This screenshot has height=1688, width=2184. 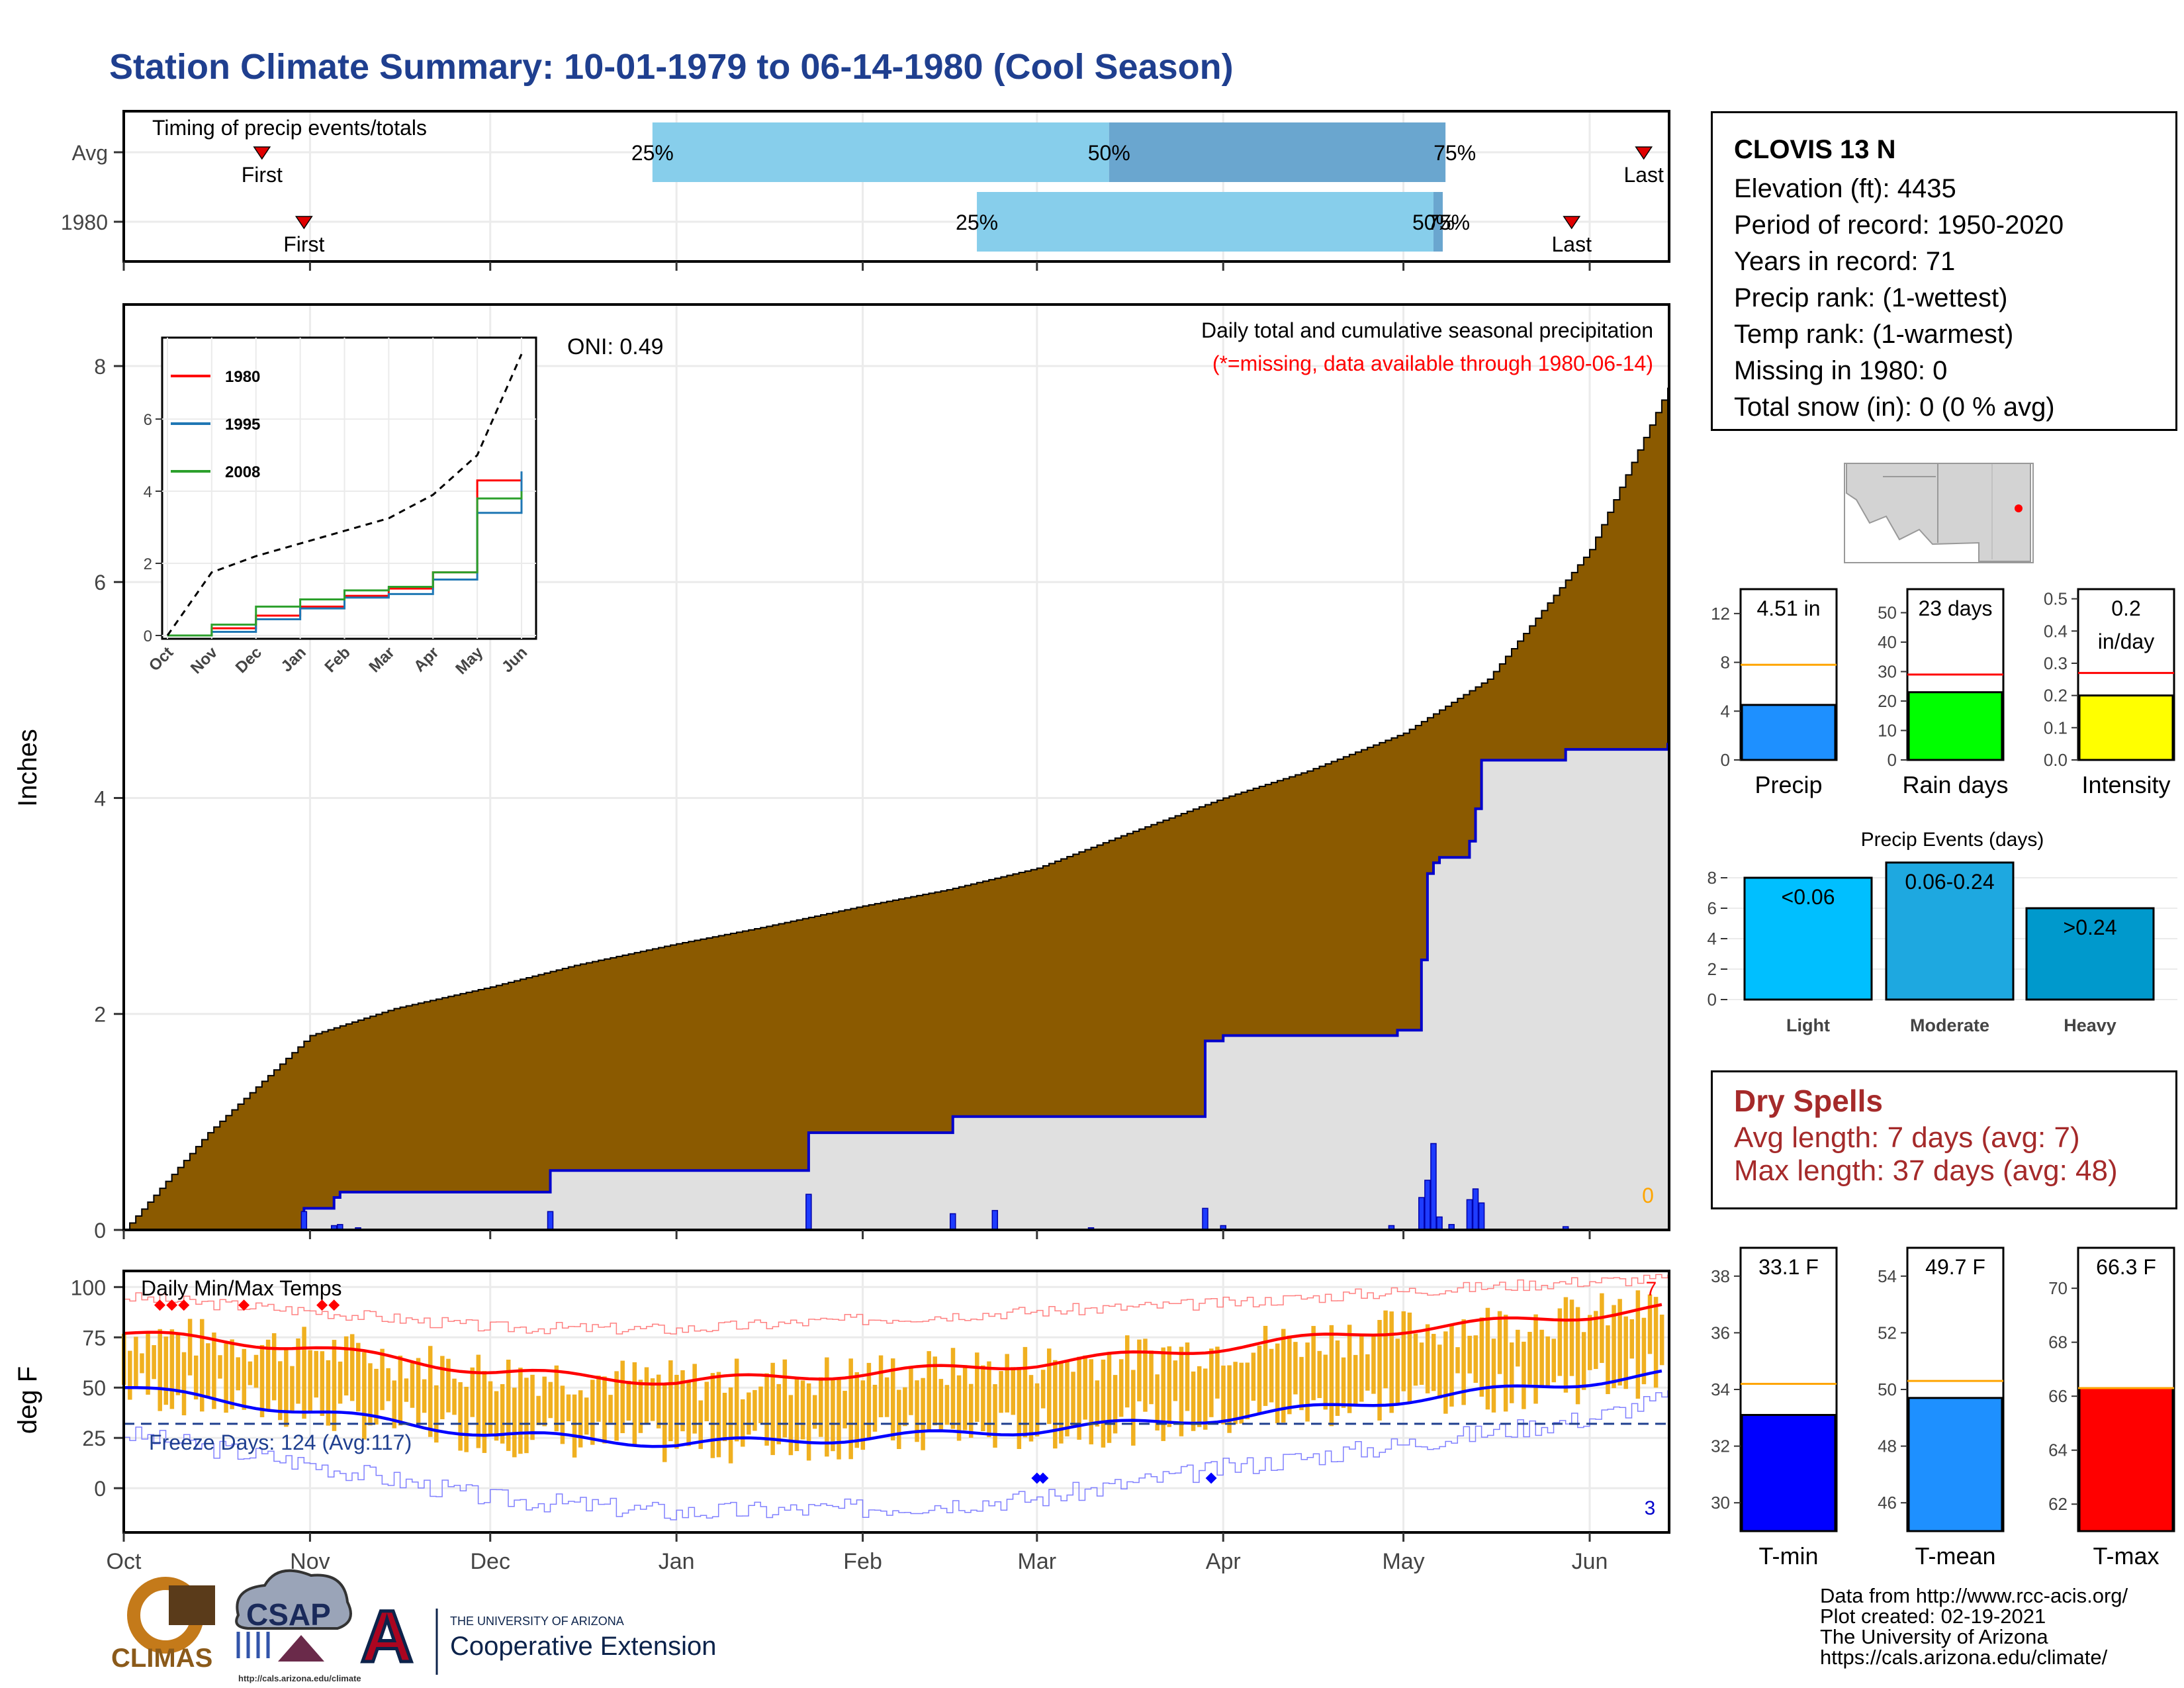 I want to click on bar-category-label: Precip, so click(x=1788, y=784).